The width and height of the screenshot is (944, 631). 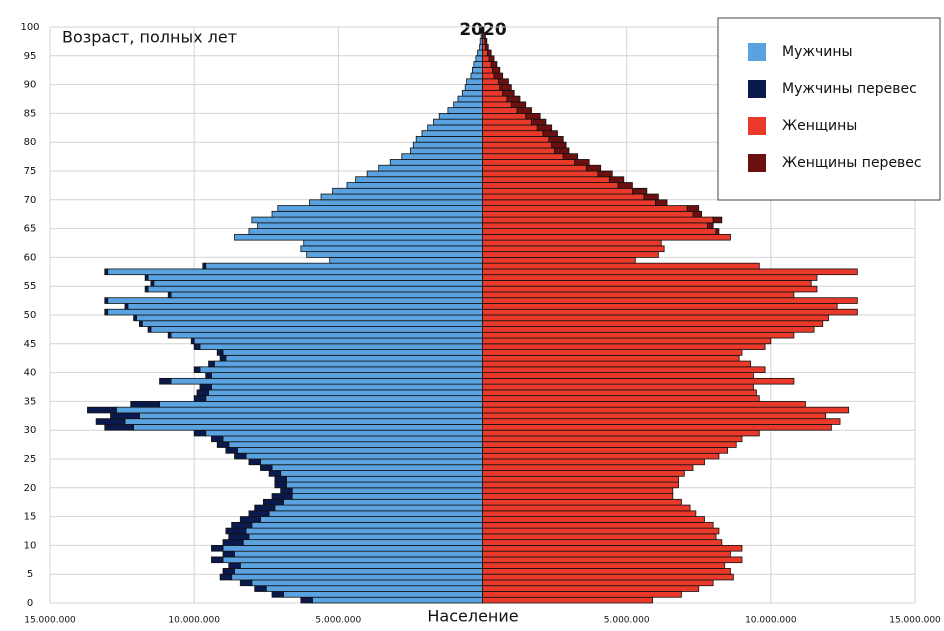 I want to click on legend-label: Мужчины перевес, so click(x=849, y=89).